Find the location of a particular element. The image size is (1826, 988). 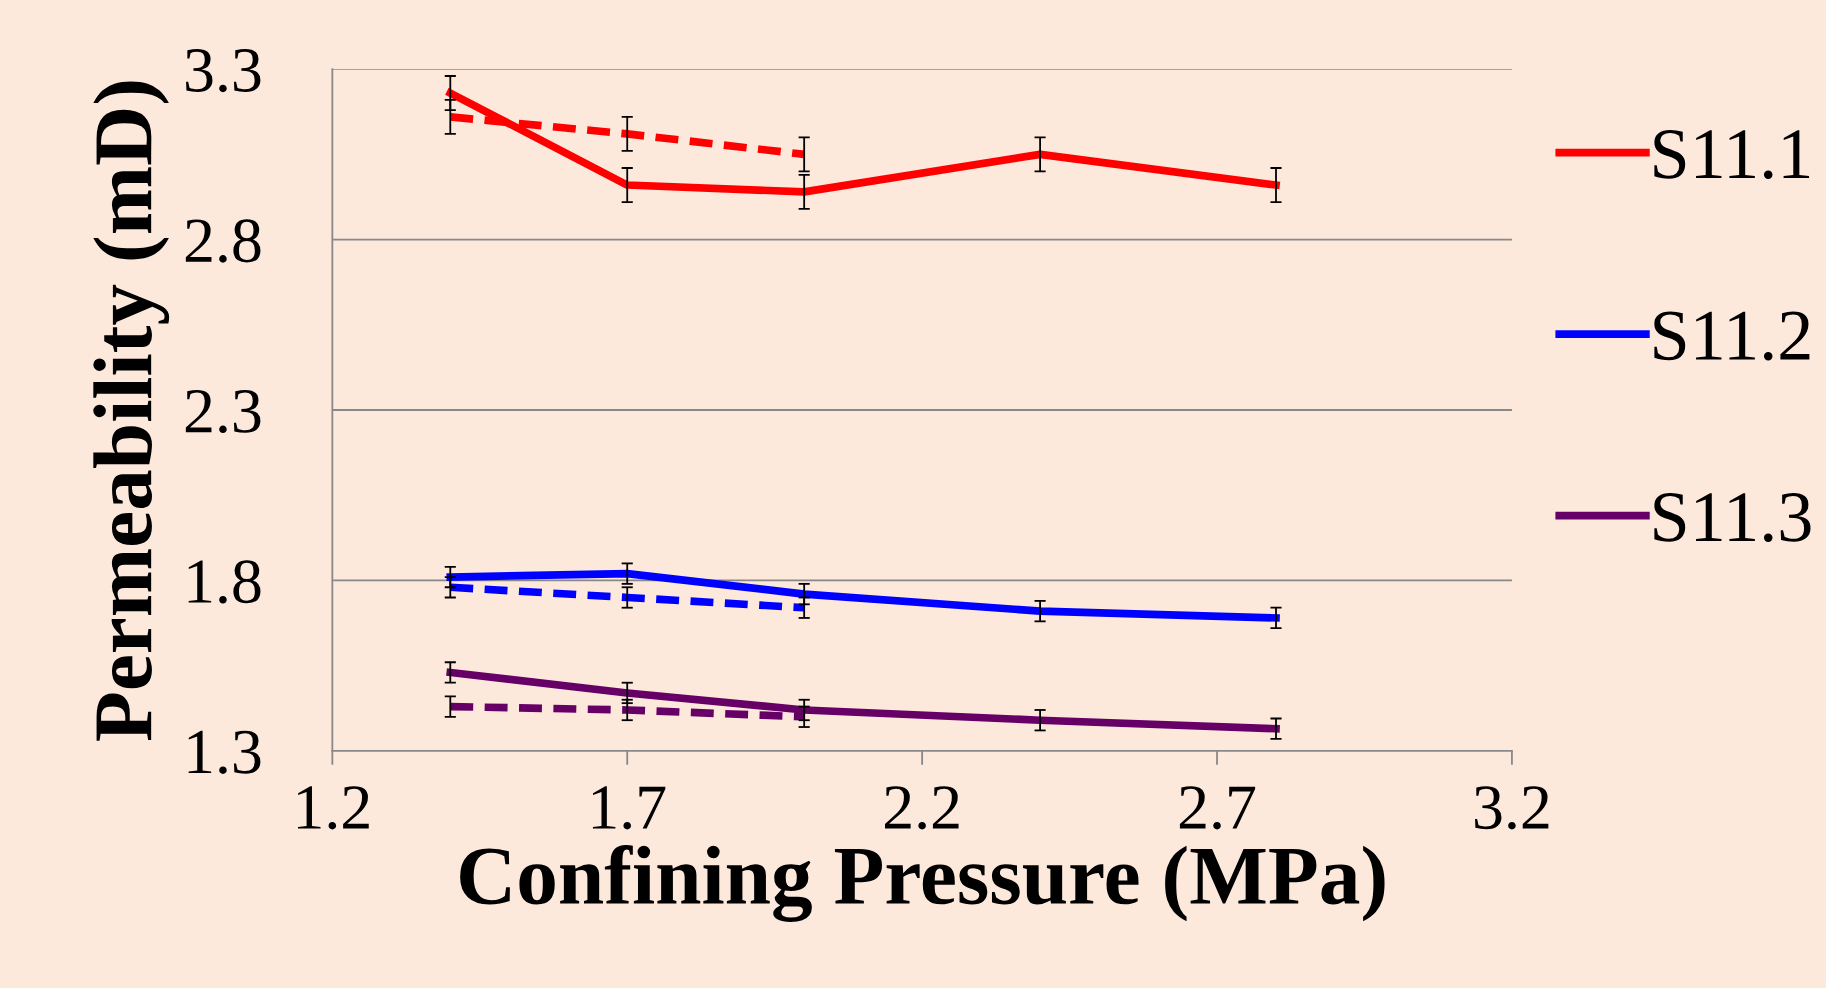

legend-label: S11.3 is located at coordinates (1732, 517).